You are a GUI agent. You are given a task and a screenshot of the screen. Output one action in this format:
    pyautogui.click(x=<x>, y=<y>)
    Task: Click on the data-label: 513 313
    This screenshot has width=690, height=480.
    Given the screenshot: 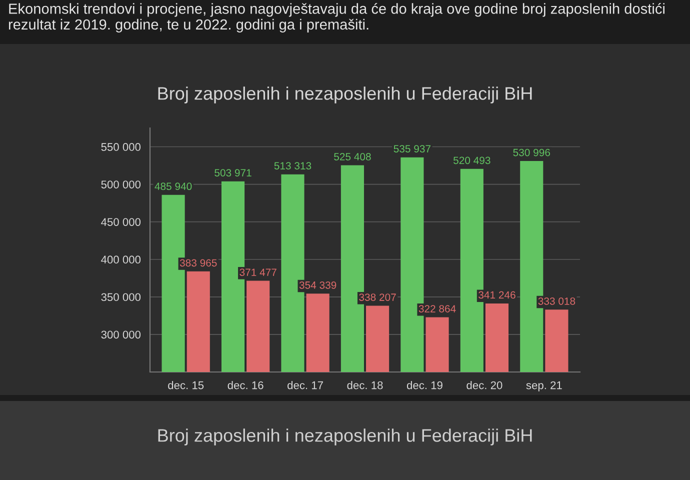 What is the action you would take?
    pyautogui.click(x=293, y=166)
    